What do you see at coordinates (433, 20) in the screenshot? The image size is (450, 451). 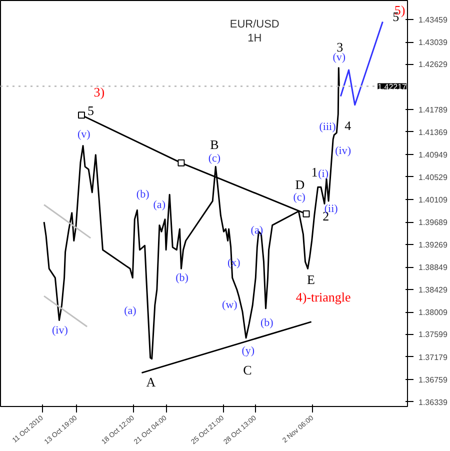 I see `y-tick-label: 1.43459` at bounding box center [433, 20].